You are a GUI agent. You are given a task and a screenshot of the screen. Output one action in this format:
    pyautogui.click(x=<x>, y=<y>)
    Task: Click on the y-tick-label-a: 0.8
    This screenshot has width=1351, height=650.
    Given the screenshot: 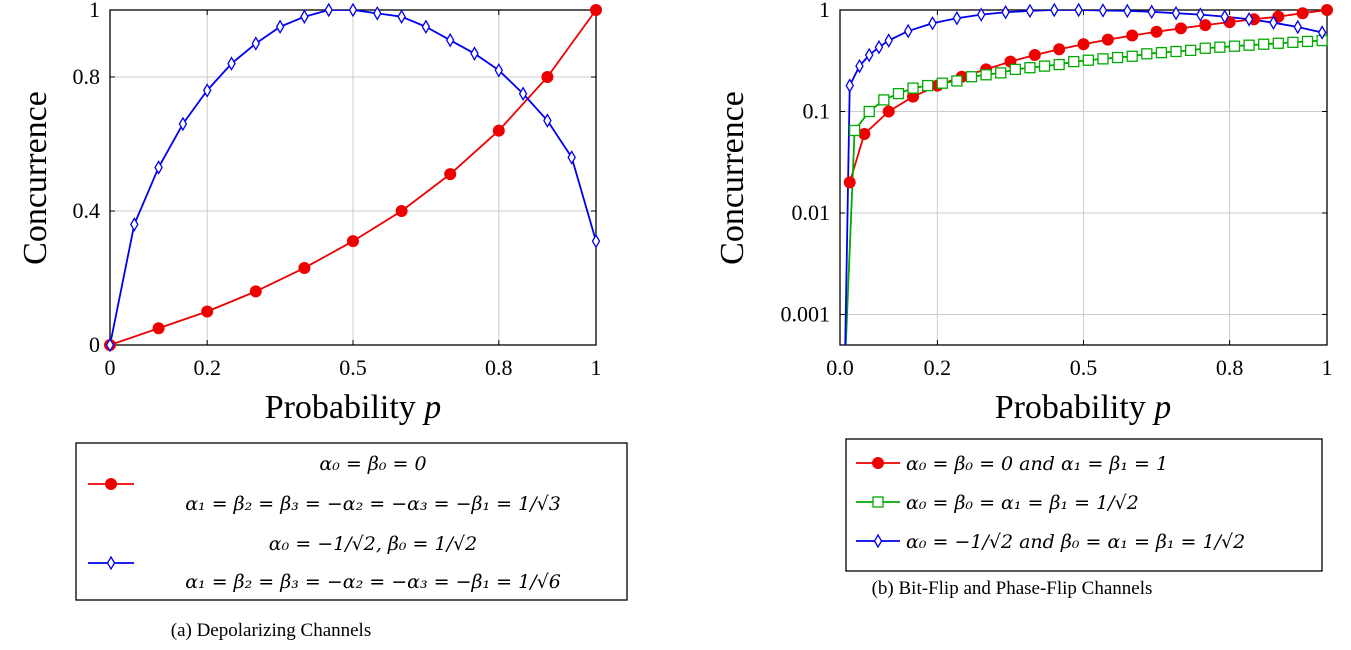 What is the action you would take?
    pyautogui.click(x=87, y=76)
    